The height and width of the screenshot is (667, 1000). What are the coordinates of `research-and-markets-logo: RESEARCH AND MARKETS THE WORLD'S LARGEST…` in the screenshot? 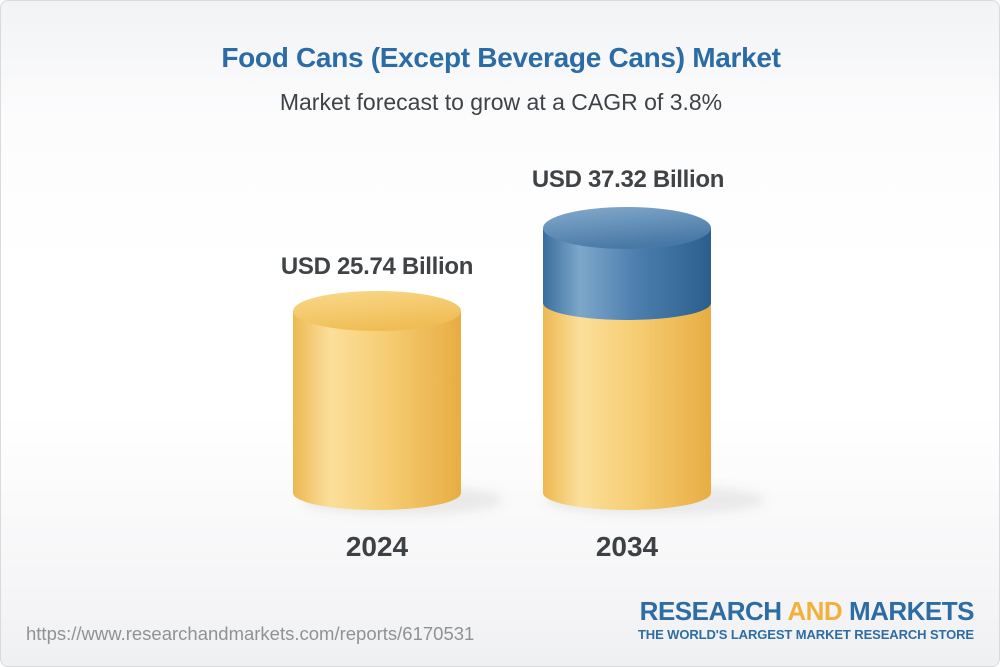 It's located at (806, 619).